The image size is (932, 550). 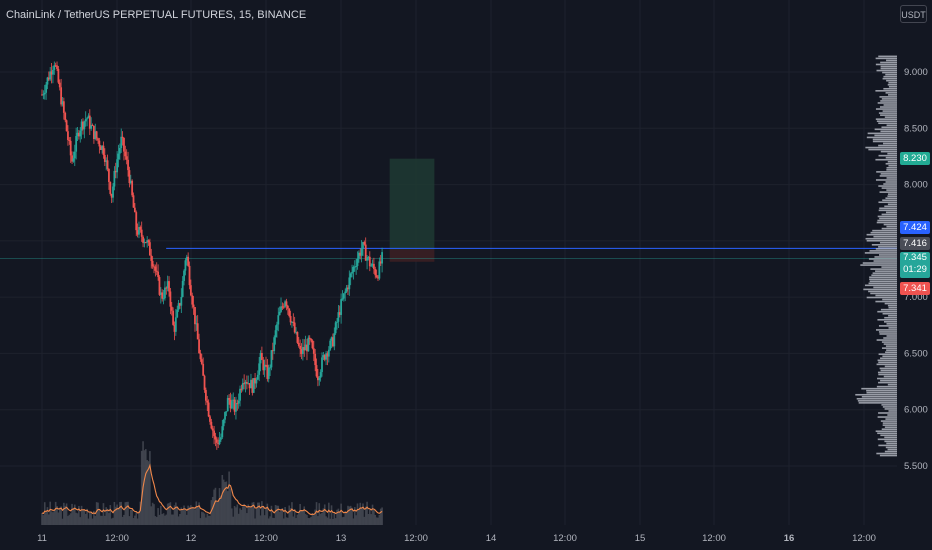 What do you see at coordinates (916, 353) in the screenshot?
I see `y-tick-label: 6.500` at bounding box center [916, 353].